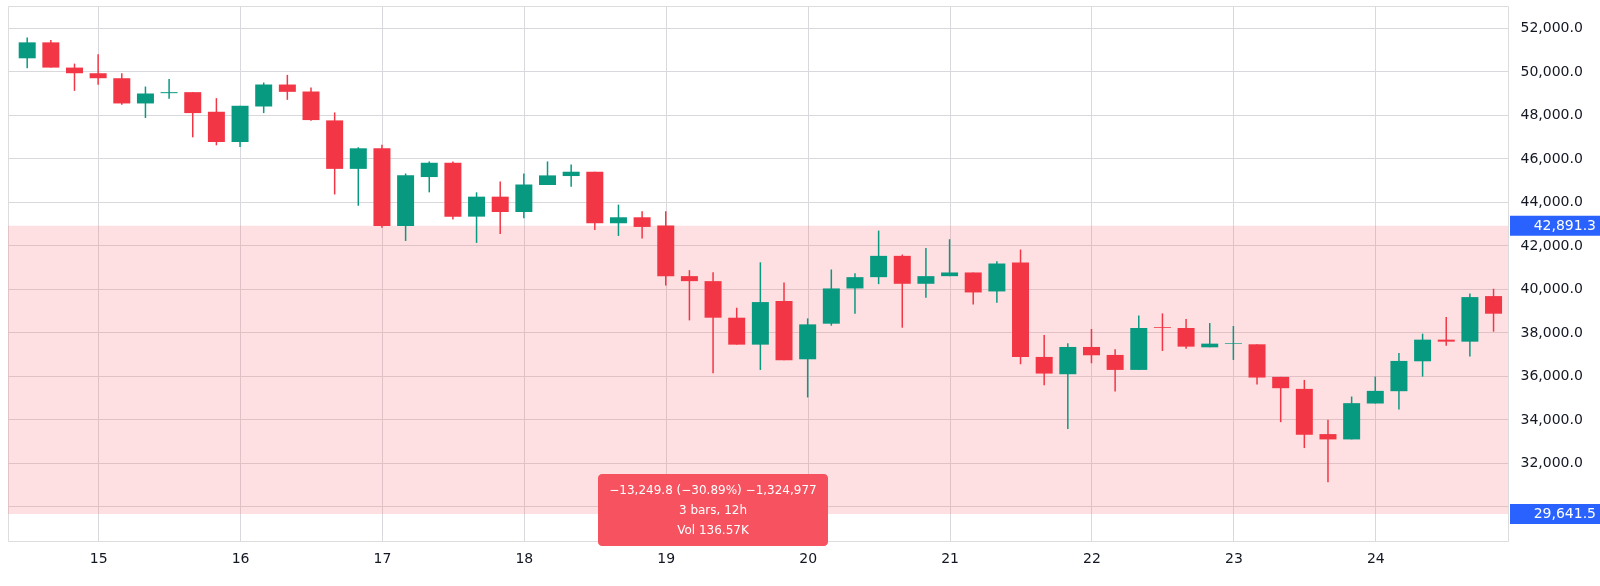 The height and width of the screenshot is (586, 1600). Describe the element at coordinates (98, 557) in the screenshot. I see `x-tick-label: 15` at that location.